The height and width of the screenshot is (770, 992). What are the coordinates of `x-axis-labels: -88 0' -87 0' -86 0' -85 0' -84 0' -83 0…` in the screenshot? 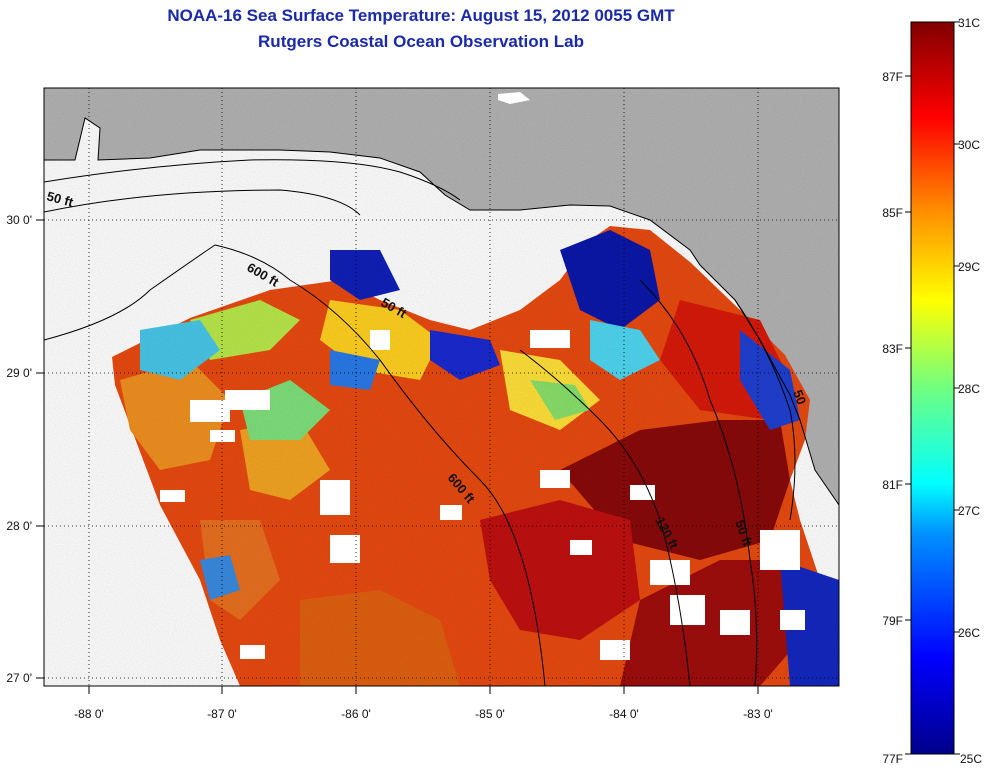 It's located at (423, 714).